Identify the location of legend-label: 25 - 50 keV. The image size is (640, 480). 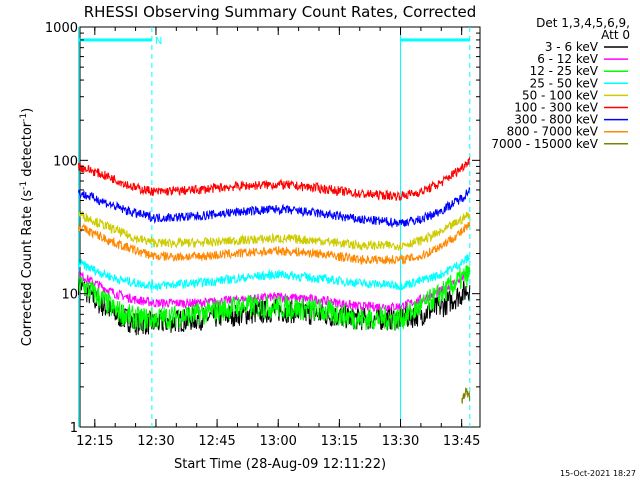
(564, 83).